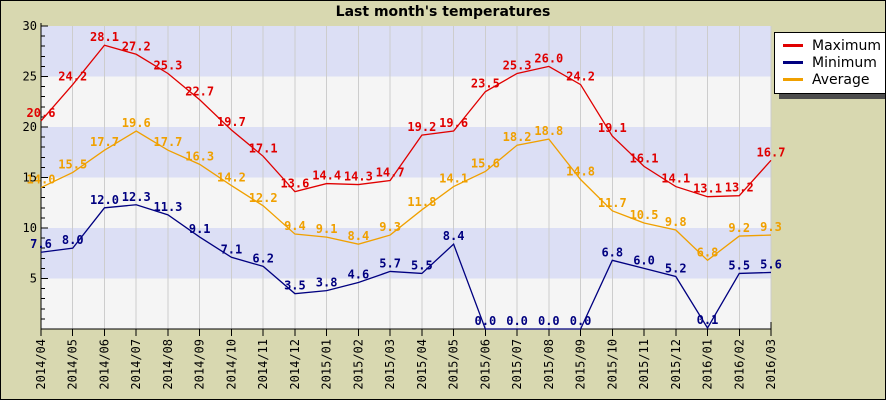 This screenshot has height=400, width=886. I want to click on svg-text: 19.1, so click(612, 128).